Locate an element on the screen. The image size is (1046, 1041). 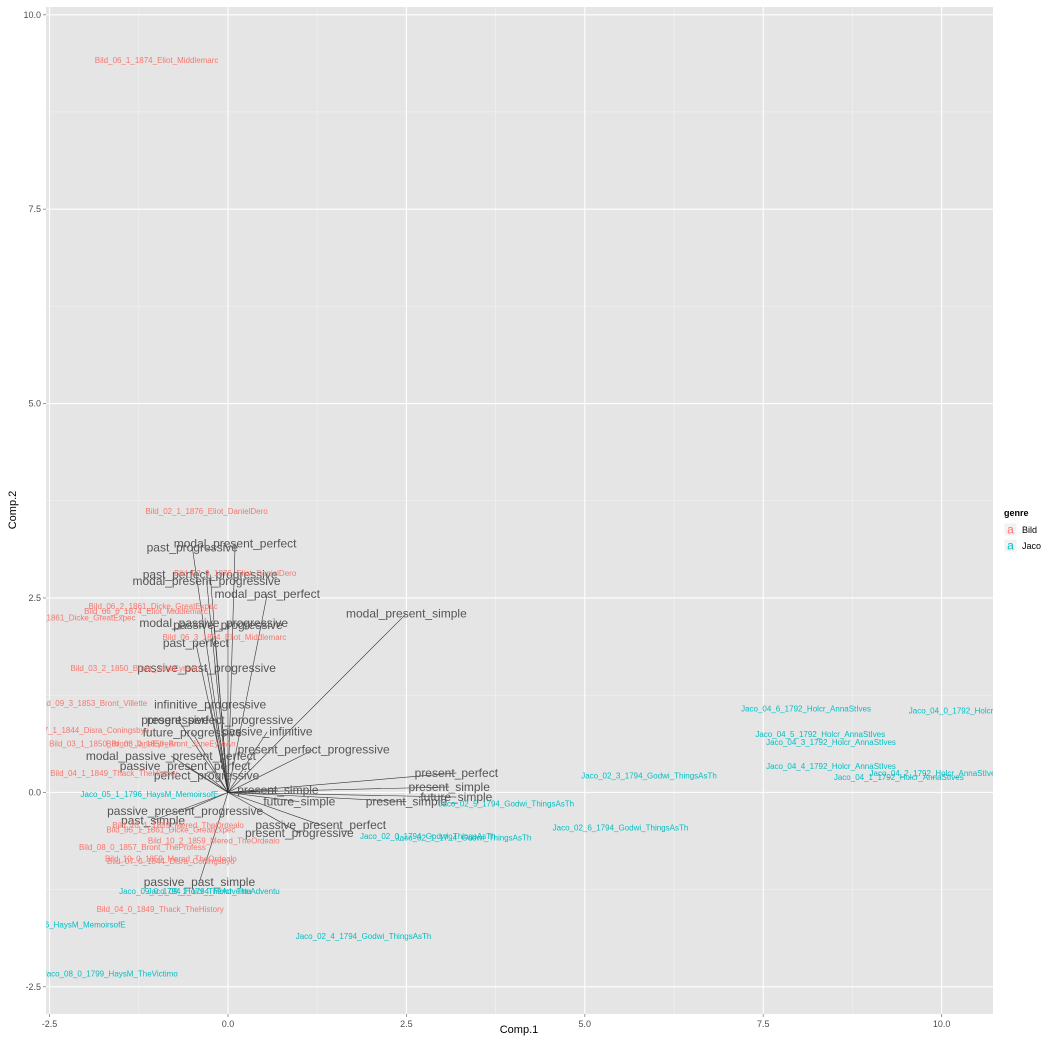
loading-label: passive_present_progressive is located at coordinates (185, 811).